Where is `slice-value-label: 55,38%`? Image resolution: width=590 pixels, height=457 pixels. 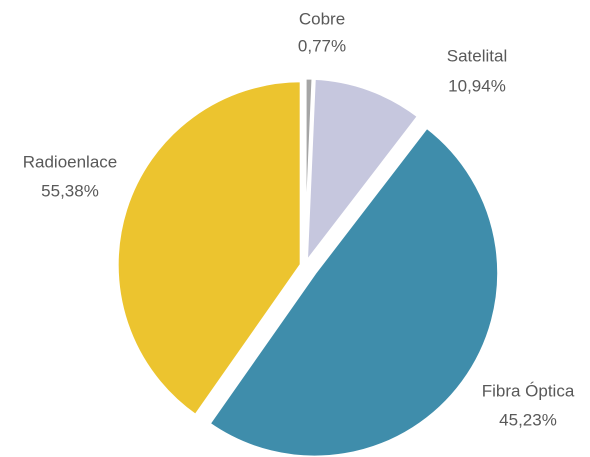 slice-value-label: 55,38% is located at coordinates (70, 190).